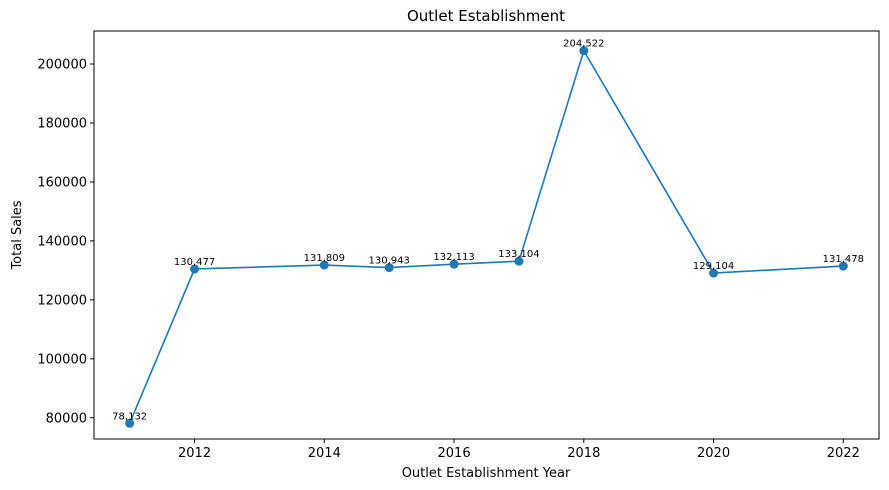 This screenshot has height=490, width=889. I want to click on y-tick-label: 180000, so click(62, 123).